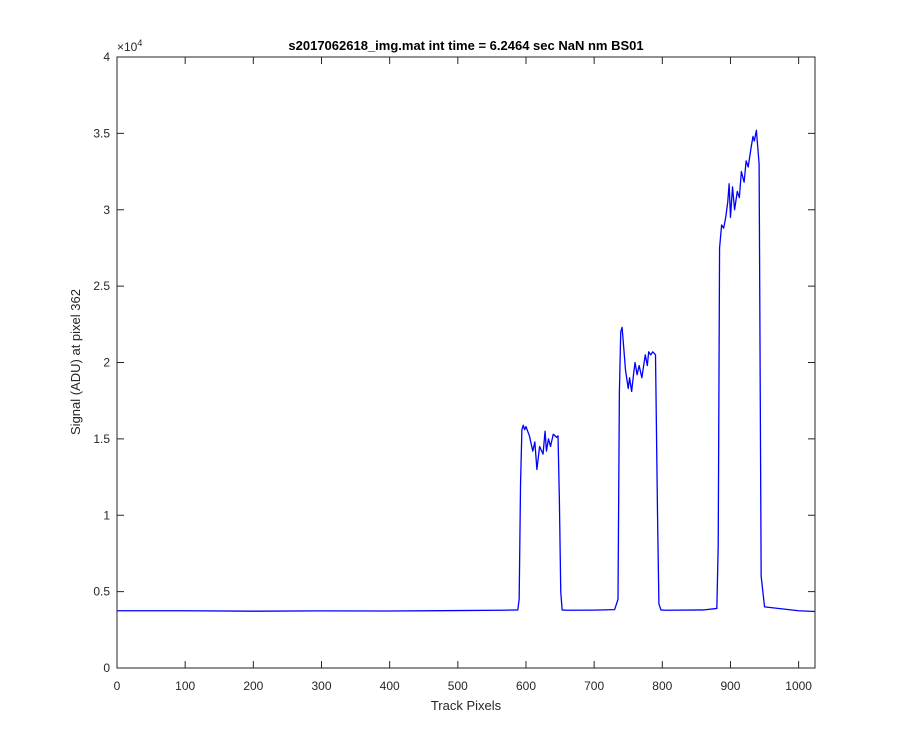  What do you see at coordinates (662, 686) in the screenshot?
I see `x-tick-label: 800` at bounding box center [662, 686].